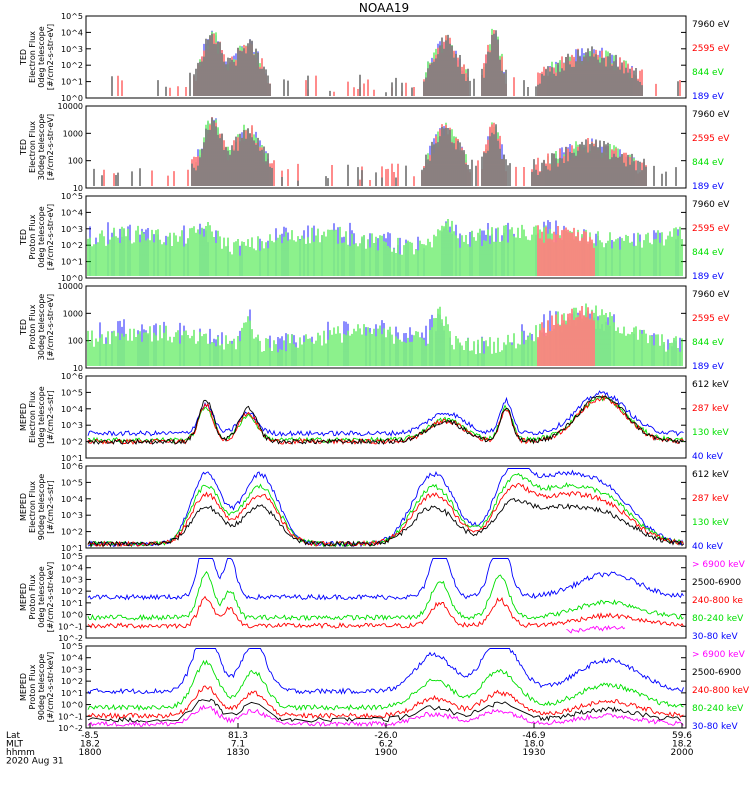 This screenshot has height=800, width=750. I want to click on xtick-hhmm: 1800, so click(90, 753).